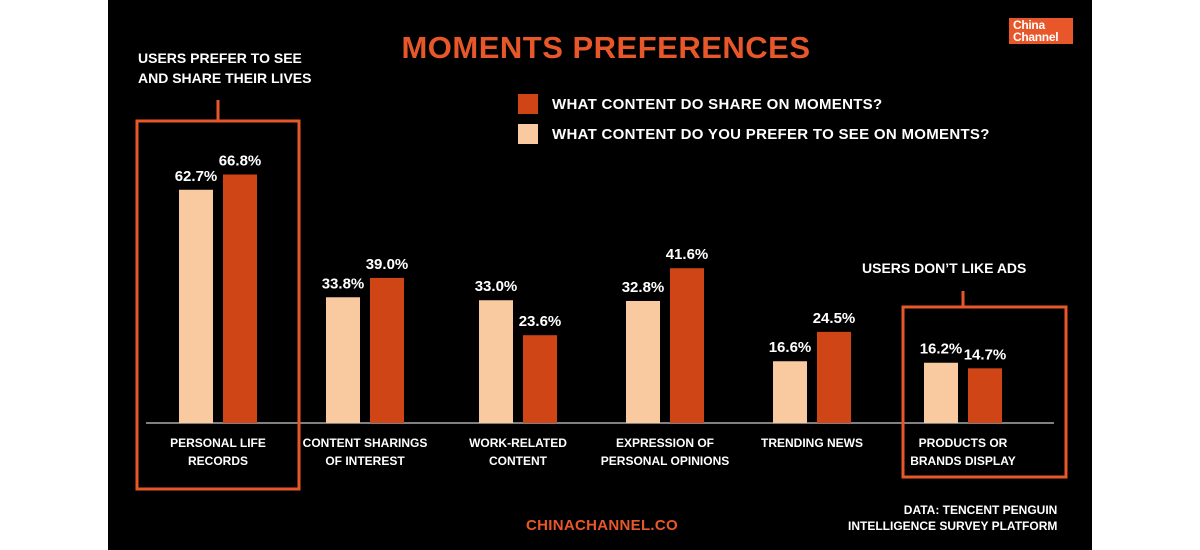 This screenshot has width=1200, height=550. What do you see at coordinates (602, 525) in the screenshot?
I see `footer-website: CHINACHANNEL.CO` at bounding box center [602, 525].